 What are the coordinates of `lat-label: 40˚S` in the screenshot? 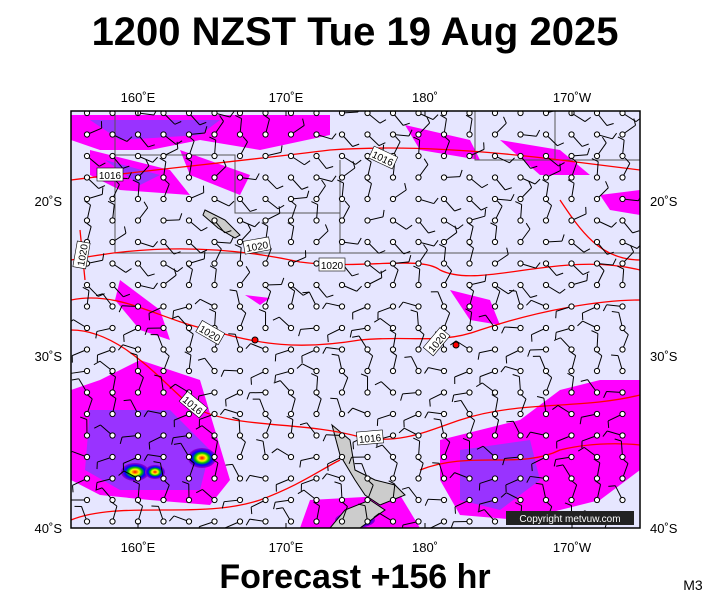 It's located at (664, 528).